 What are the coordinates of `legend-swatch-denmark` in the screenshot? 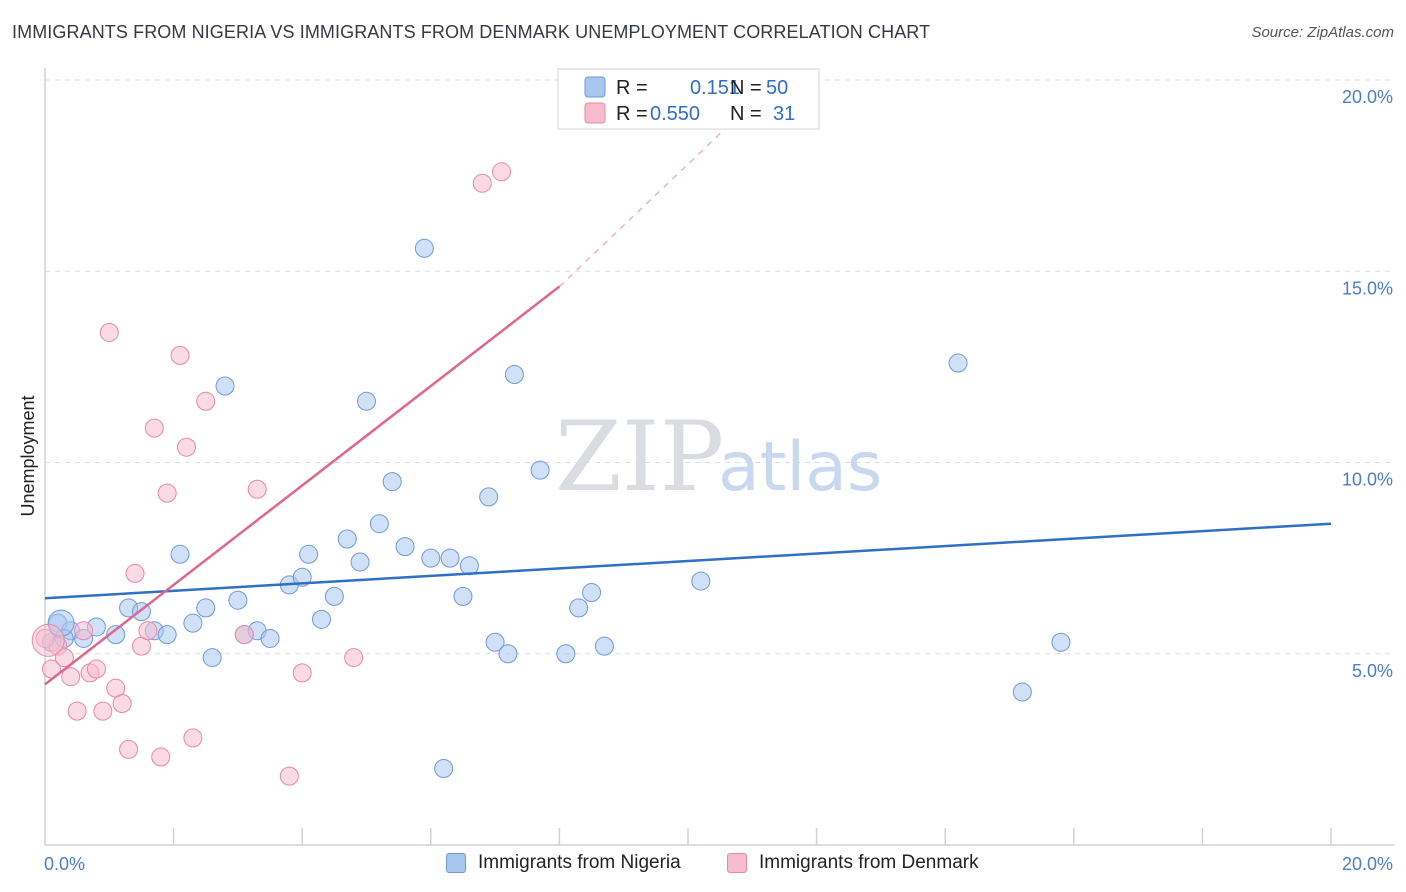 It's located at (595, 113).